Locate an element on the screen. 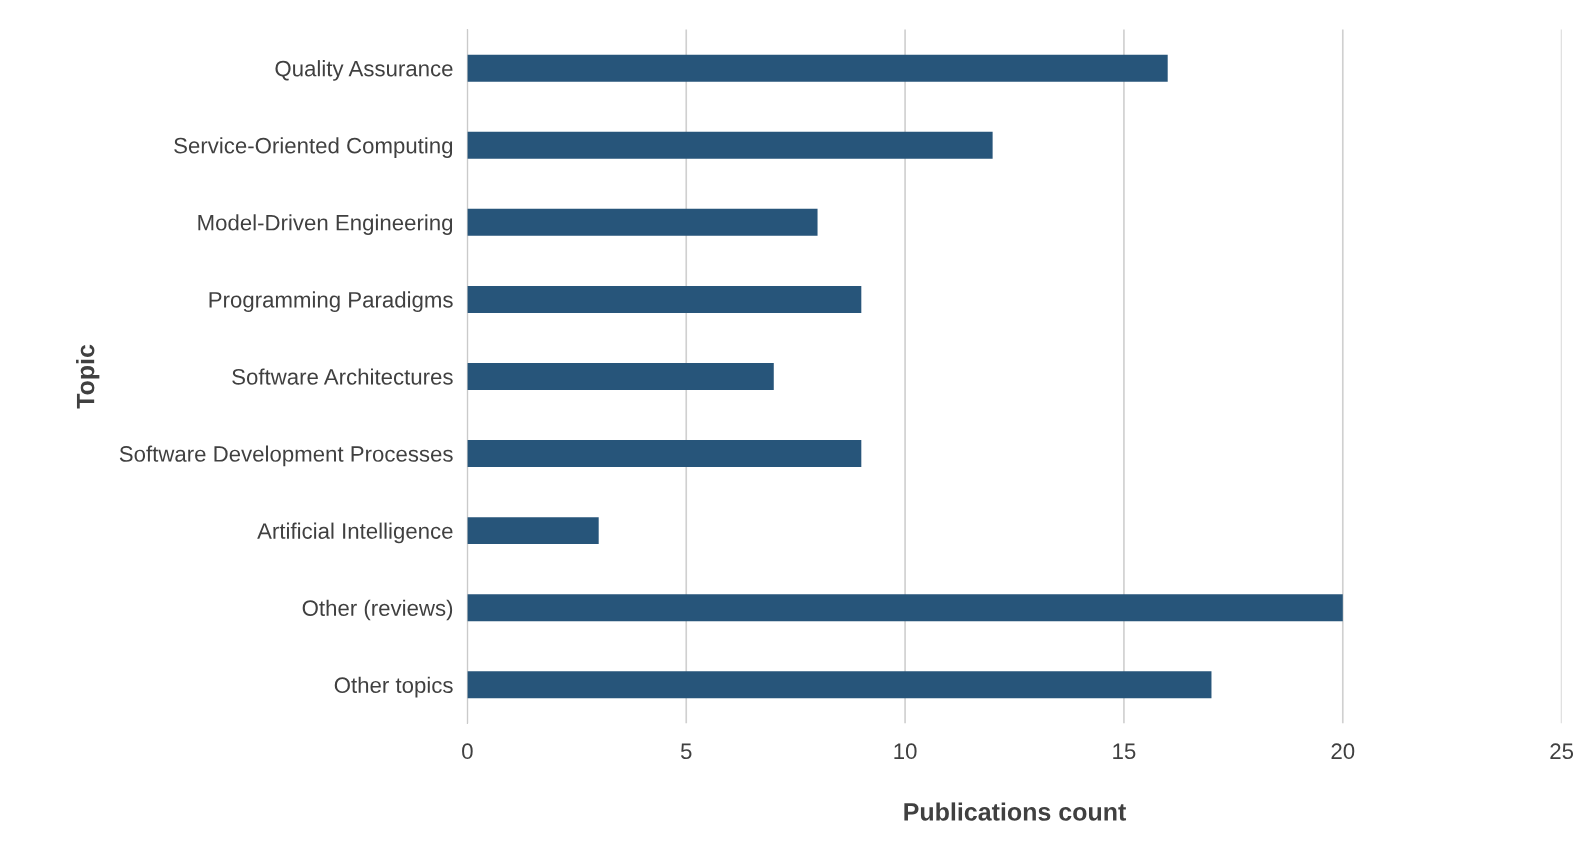 The width and height of the screenshot is (1579, 846). y-axis-title: Topic is located at coordinates (88, 376).